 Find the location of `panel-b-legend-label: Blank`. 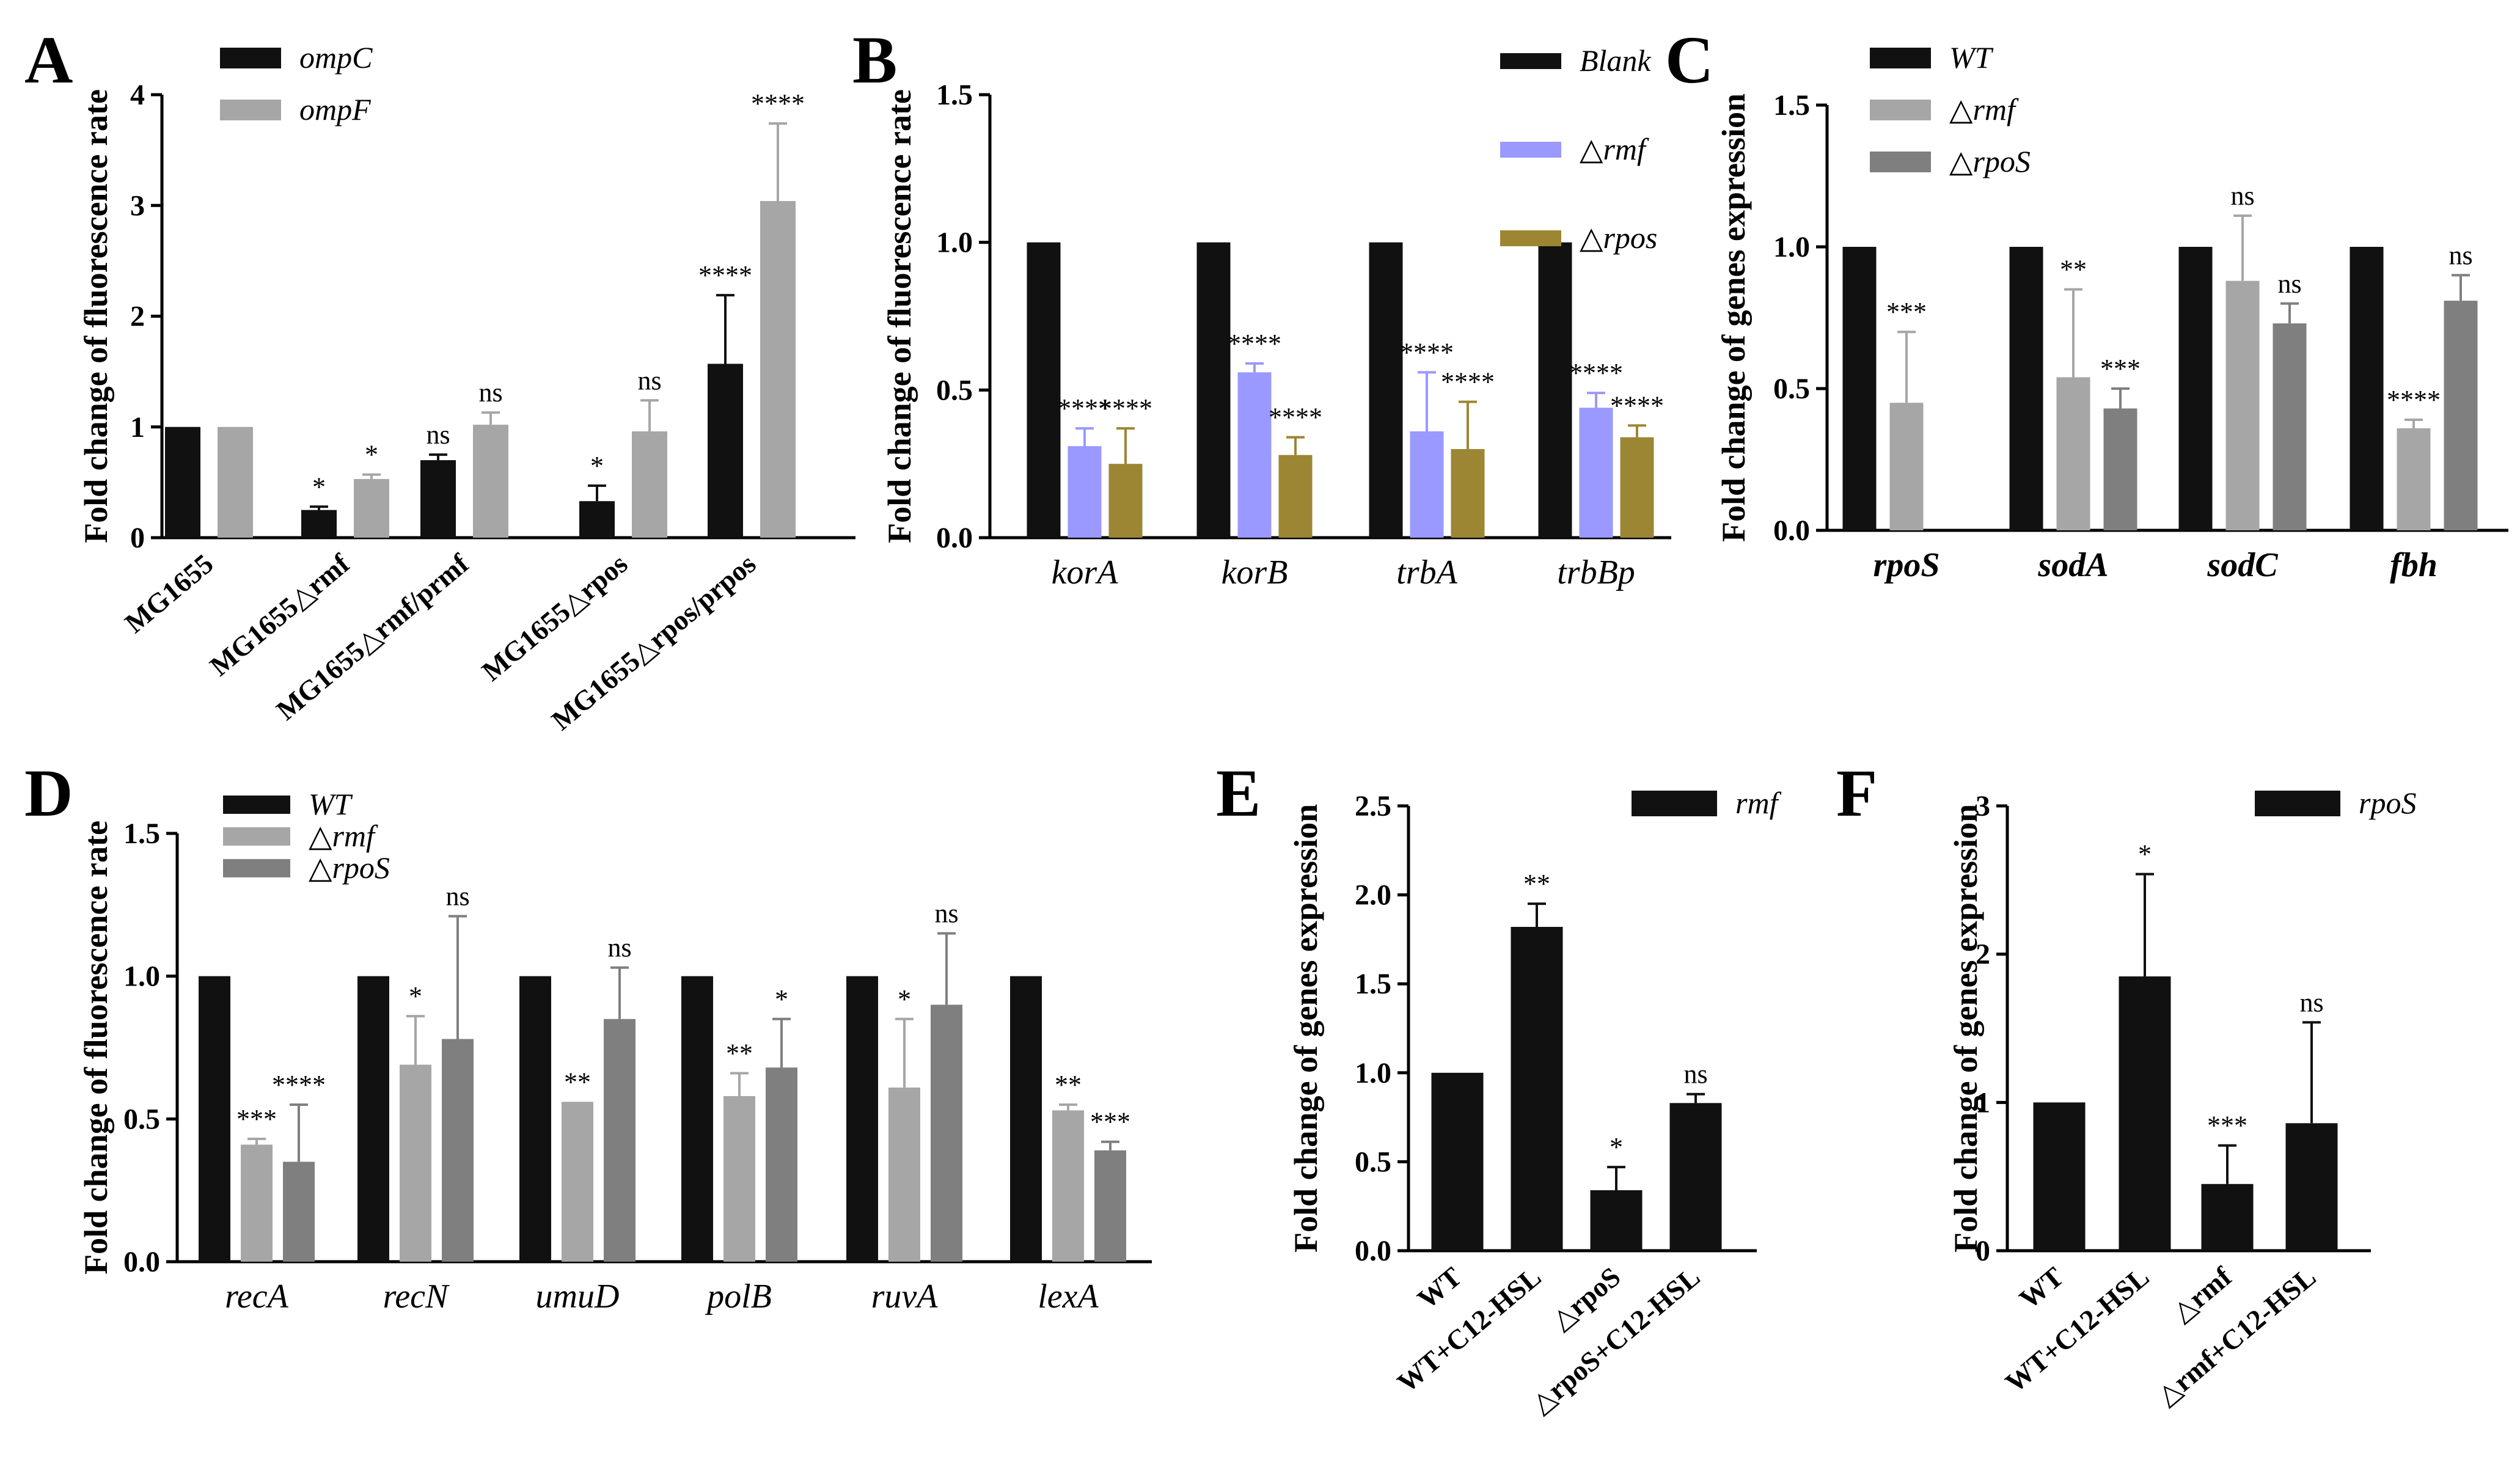

panel-b-legend-label: Blank is located at coordinates (1616, 60).